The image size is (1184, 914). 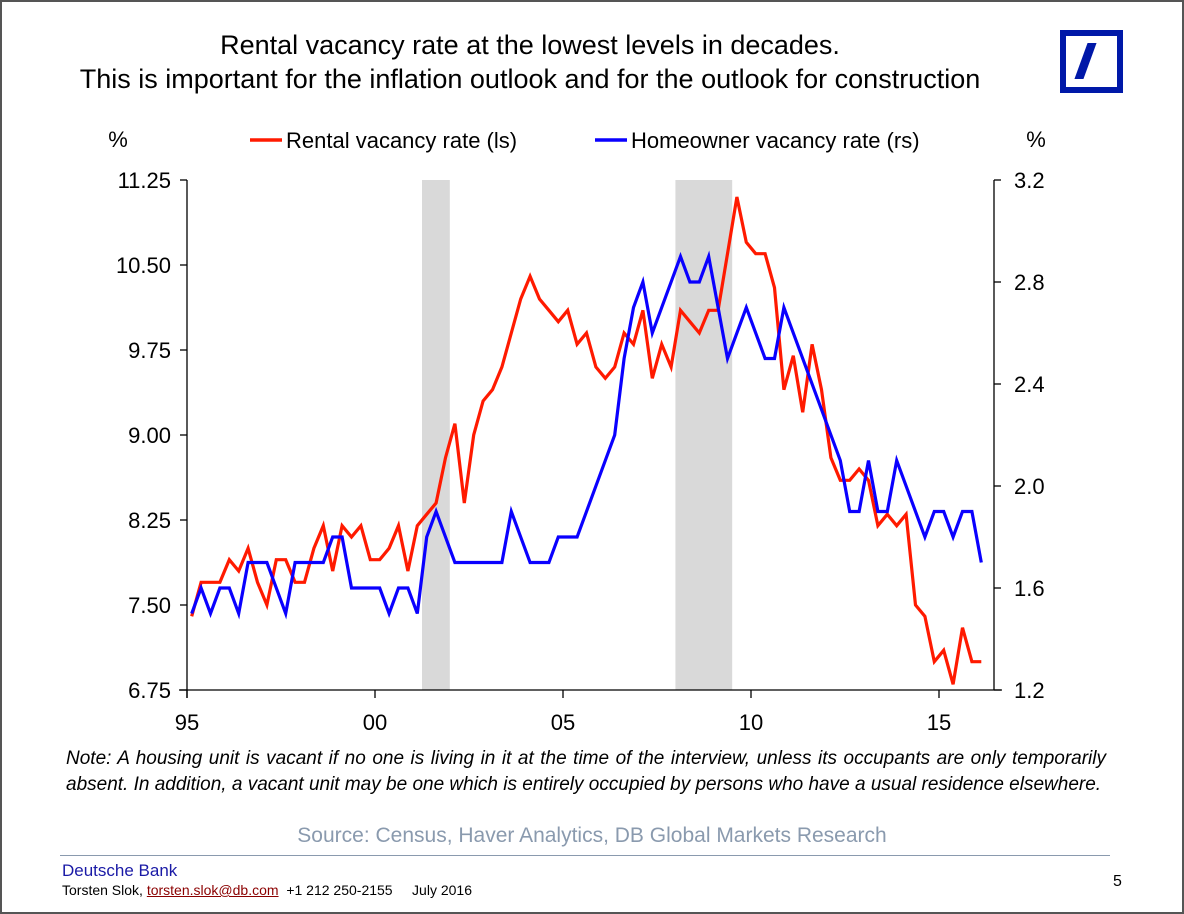 What do you see at coordinates (563, 722) in the screenshot?
I see `x-tick-label: 05` at bounding box center [563, 722].